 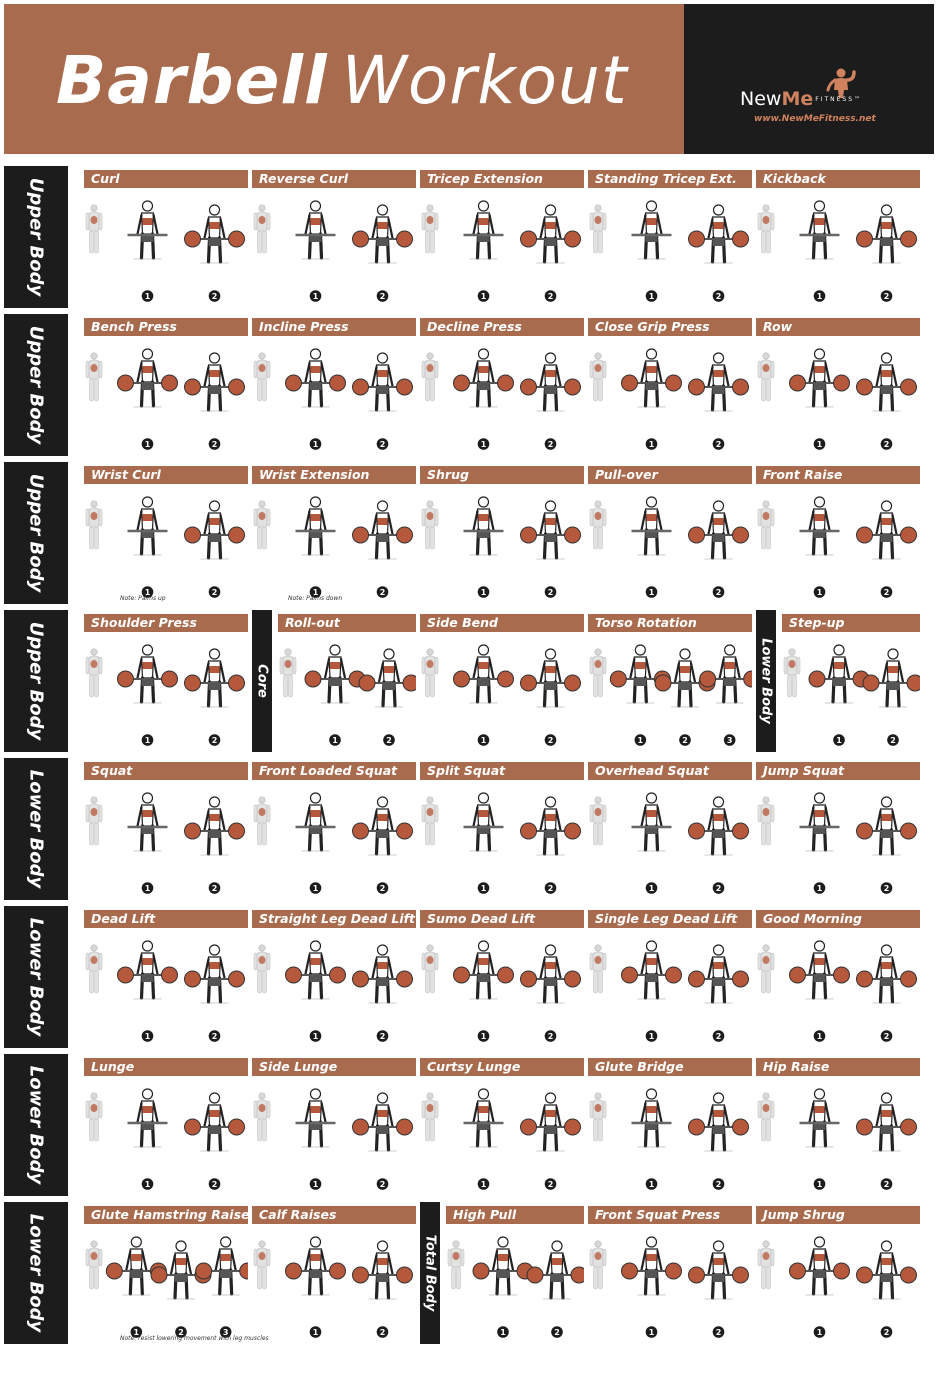 I want to click on exercise-card: Kickback 1 2, so click(x=838, y=237).